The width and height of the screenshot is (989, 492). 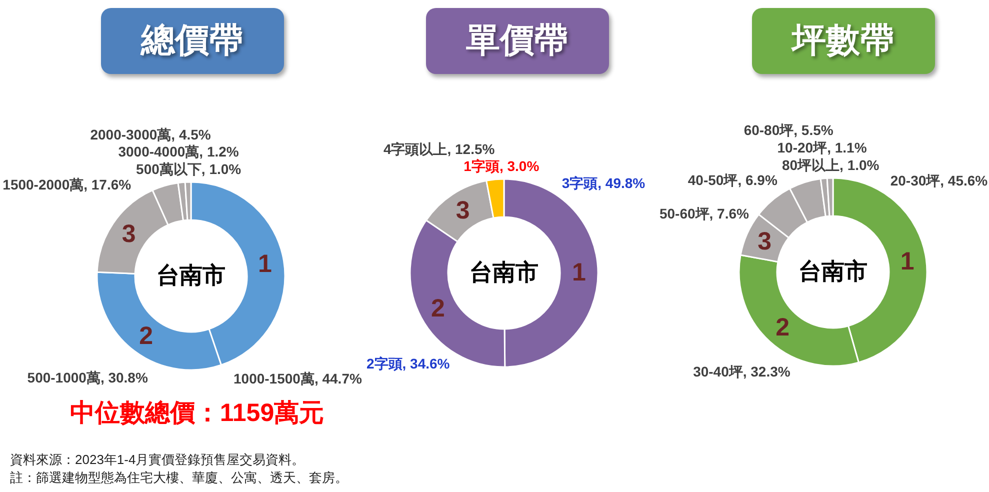 What do you see at coordinates (742, 371) in the screenshot?
I see `slice-label: 30-40坪, 32.3%` at bounding box center [742, 371].